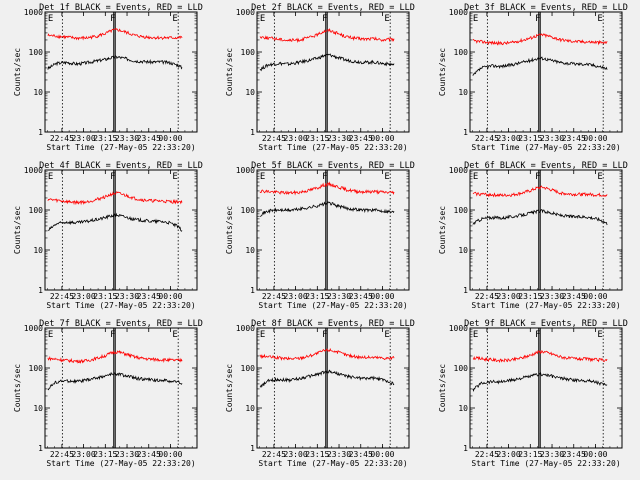 The image size is (640, 480). Describe the element at coordinates (333, 8) in the screenshot. I see `chart-title: Det 2f BLACK = Events, RED = LLD` at that location.